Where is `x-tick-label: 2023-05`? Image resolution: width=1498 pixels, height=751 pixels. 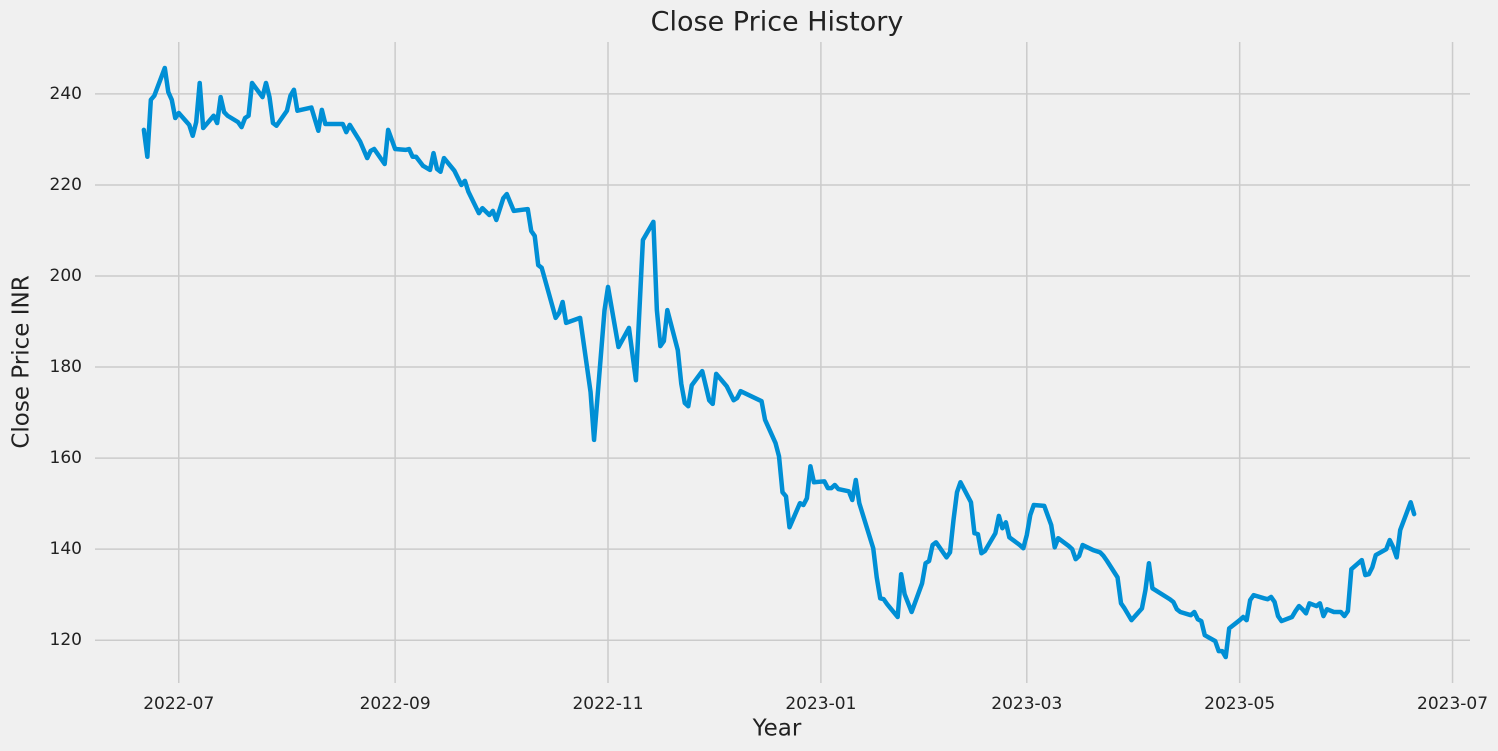
x-tick-label: 2023-05 is located at coordinates (1239, 704).